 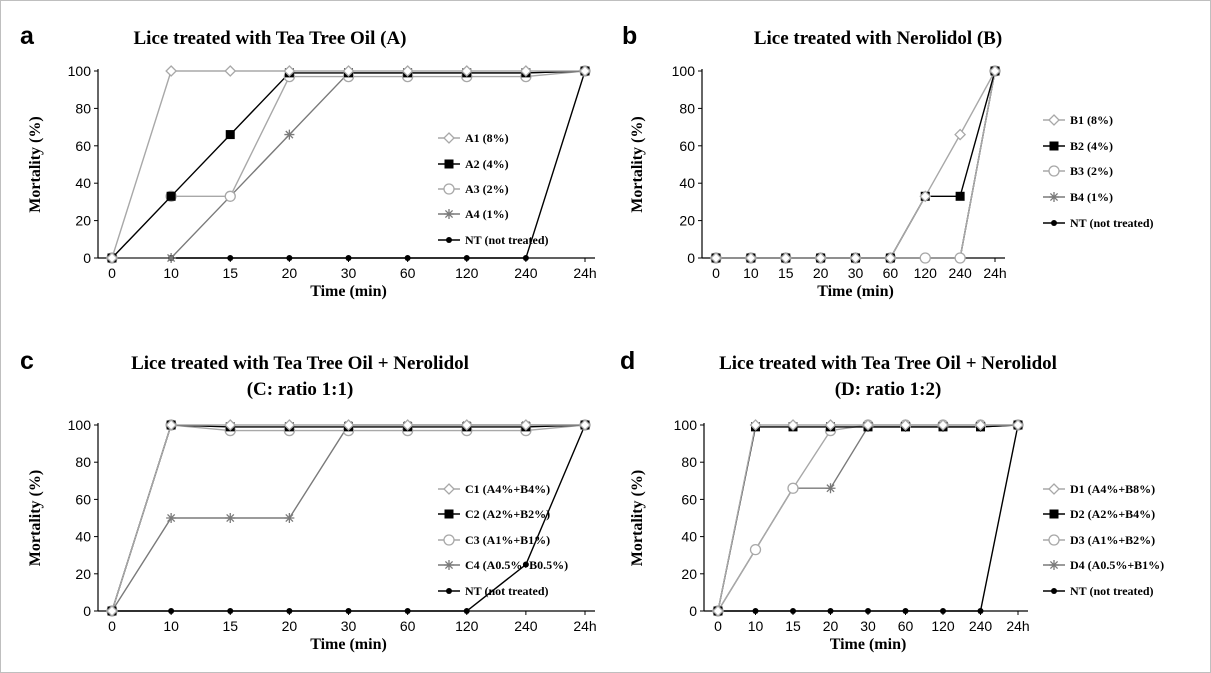 What do you see at coordinates (507, 540) in the screenshot?
I see `legend-label: C3 (A1%+B1%)` at bounding box center [507, 540].